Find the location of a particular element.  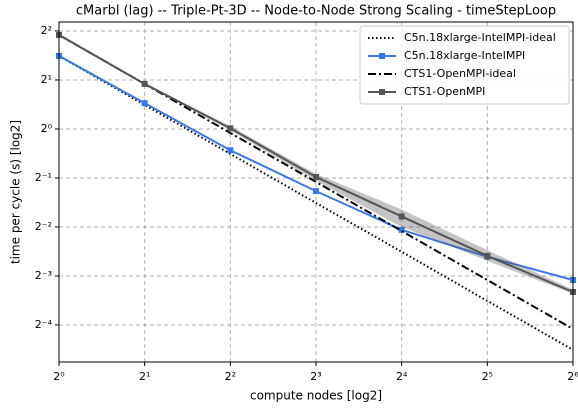

x-tick-label: 2² is located at coordinates (230, 376).